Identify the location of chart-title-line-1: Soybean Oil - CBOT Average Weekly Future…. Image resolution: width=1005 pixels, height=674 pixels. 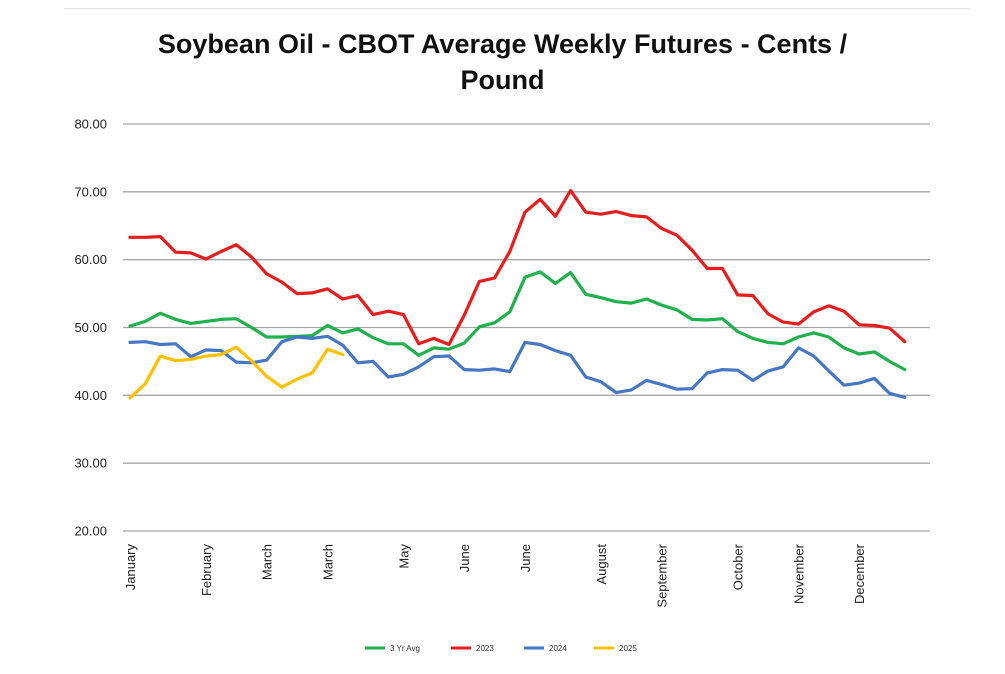
(502, 44).